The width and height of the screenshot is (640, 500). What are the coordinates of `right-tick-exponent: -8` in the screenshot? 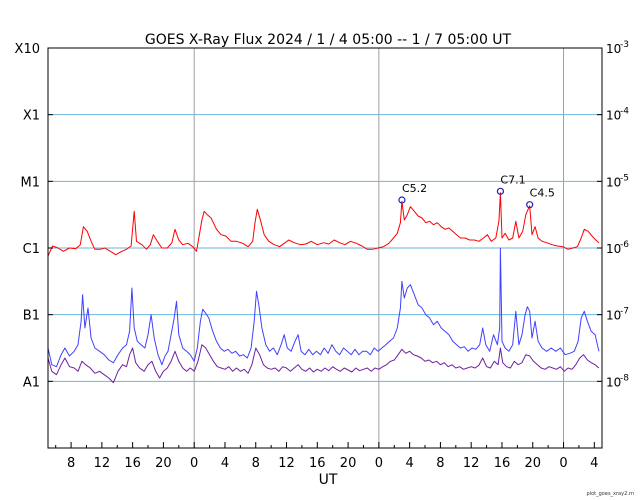 It's located at (624, 378).